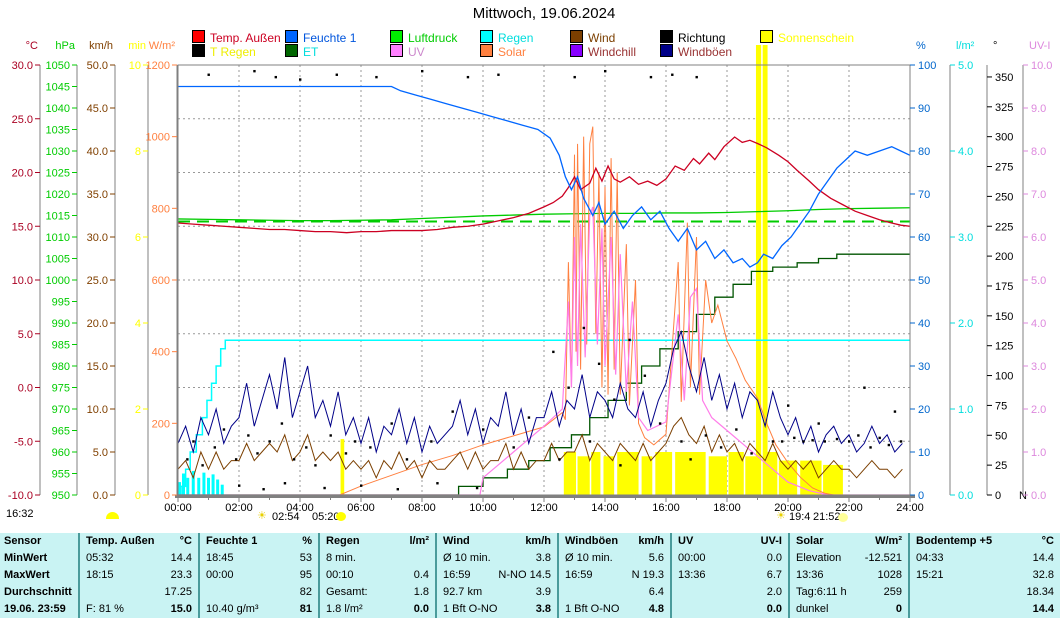 The height and width of the screenshot is (618, 1060). I want to click on axis-tick-label-lm2: 1.0, so click(965, 410).